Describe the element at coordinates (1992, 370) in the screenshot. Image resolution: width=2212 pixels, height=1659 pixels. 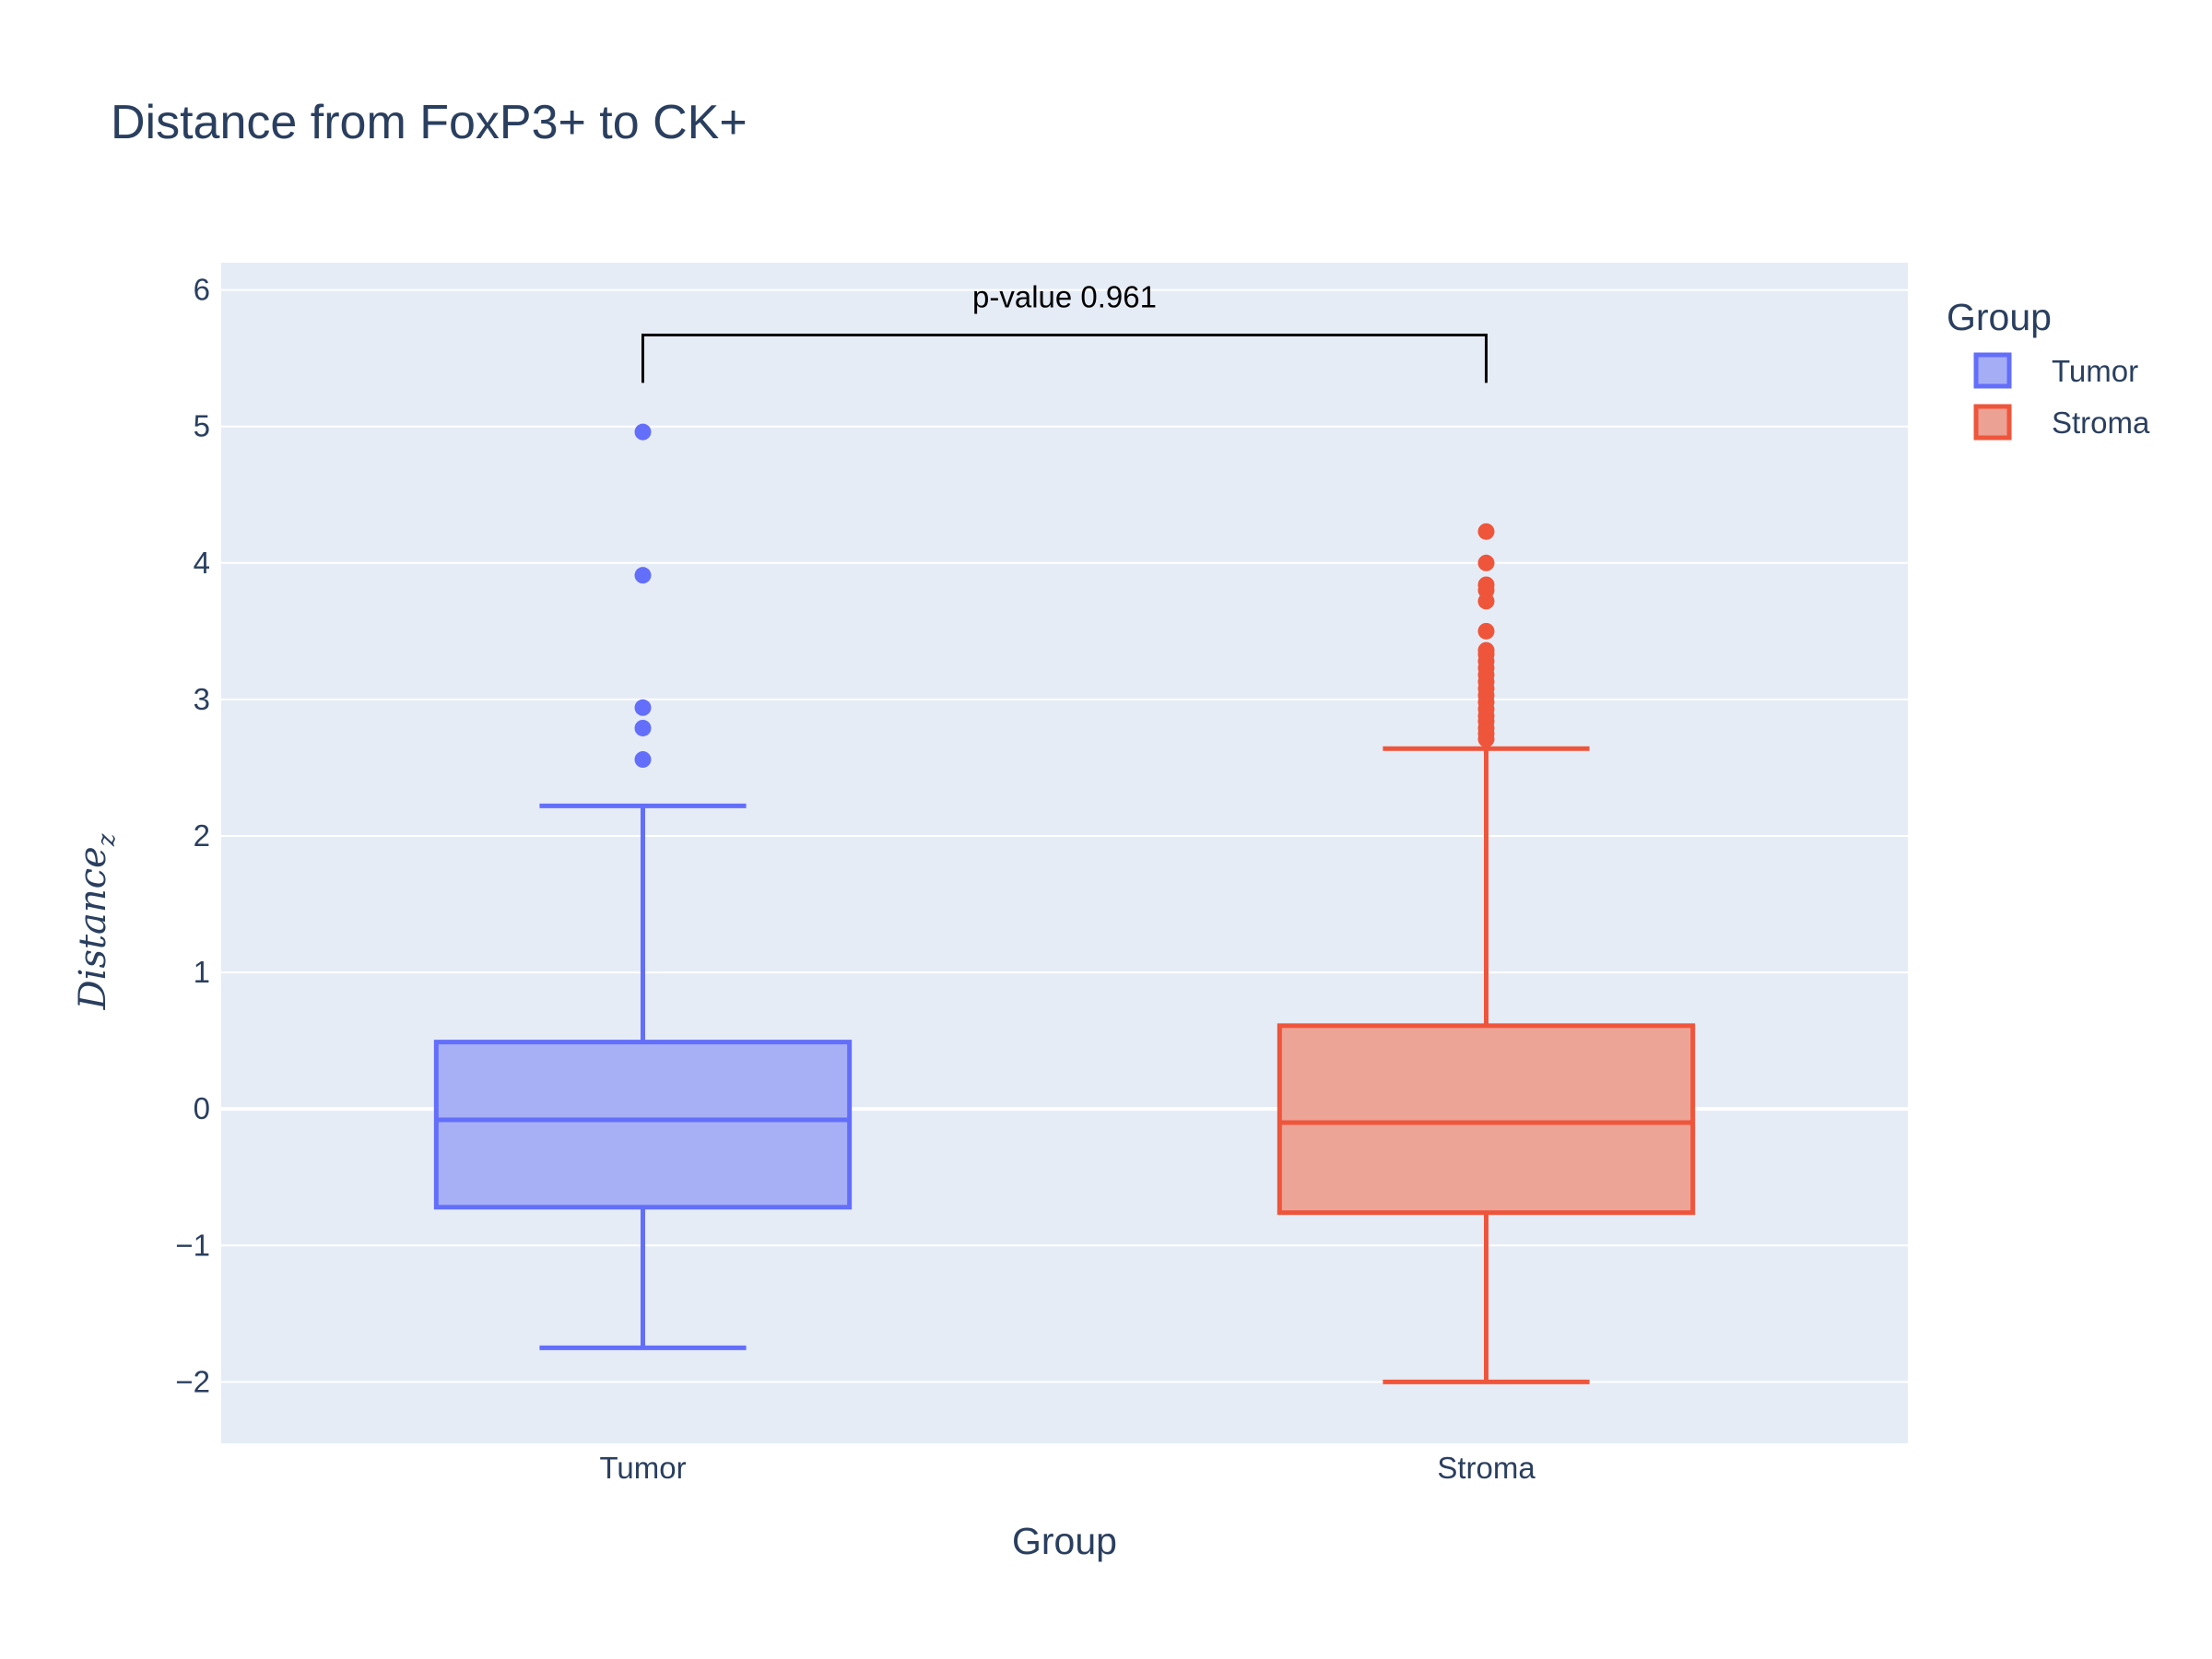
I see `legend-swatch-tumor` at that location.